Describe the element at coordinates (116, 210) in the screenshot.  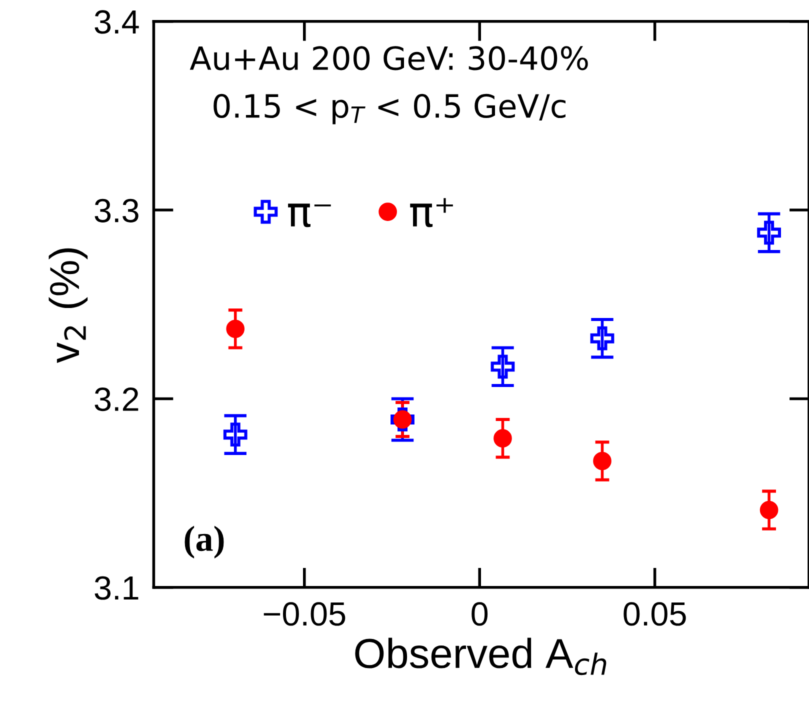
I see `y-tick-label: 3.3` at that location.